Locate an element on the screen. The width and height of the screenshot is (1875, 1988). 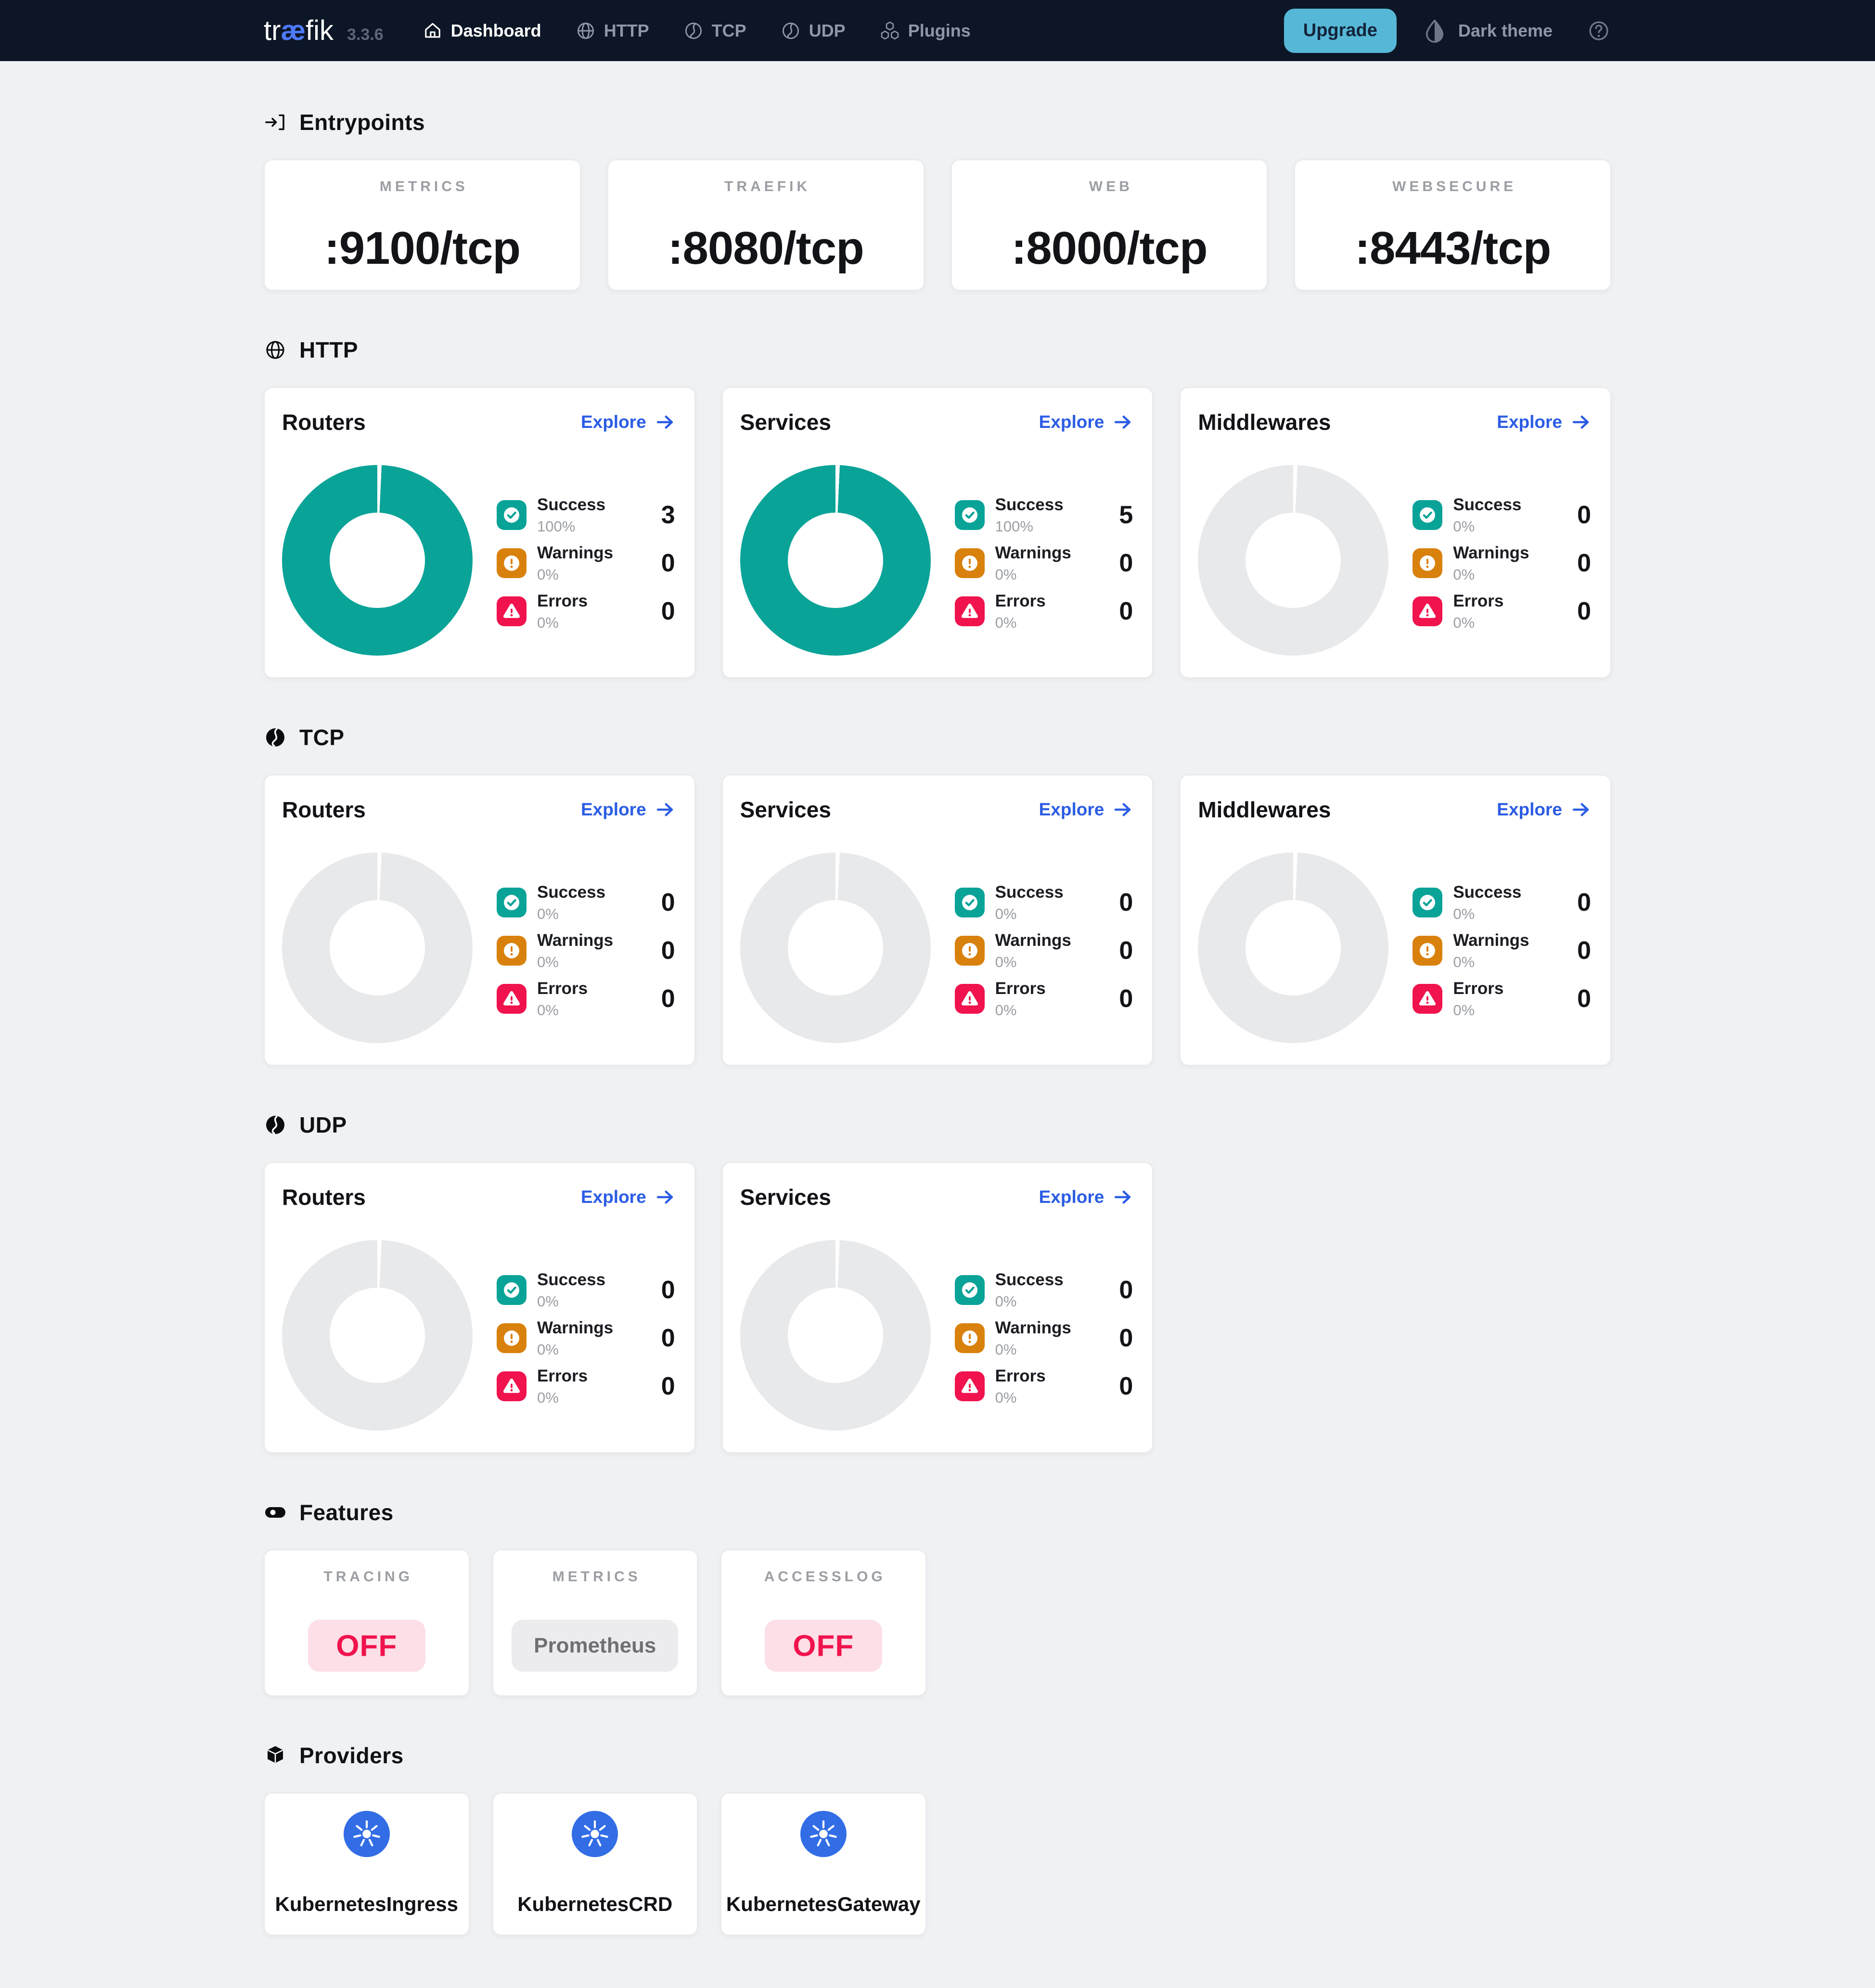
nav-item-dashboard: Dashboard is located at coordinates (481, 31).